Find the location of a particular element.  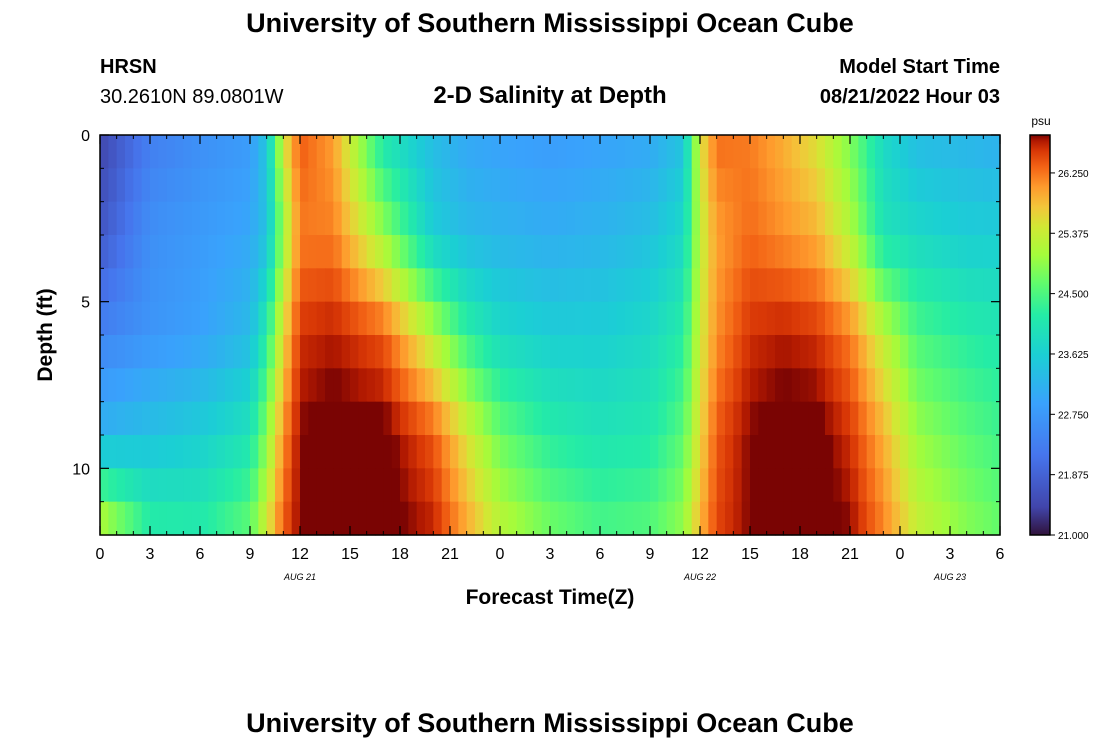

x-tick-label: 12 is located at coordinates (300, 554).